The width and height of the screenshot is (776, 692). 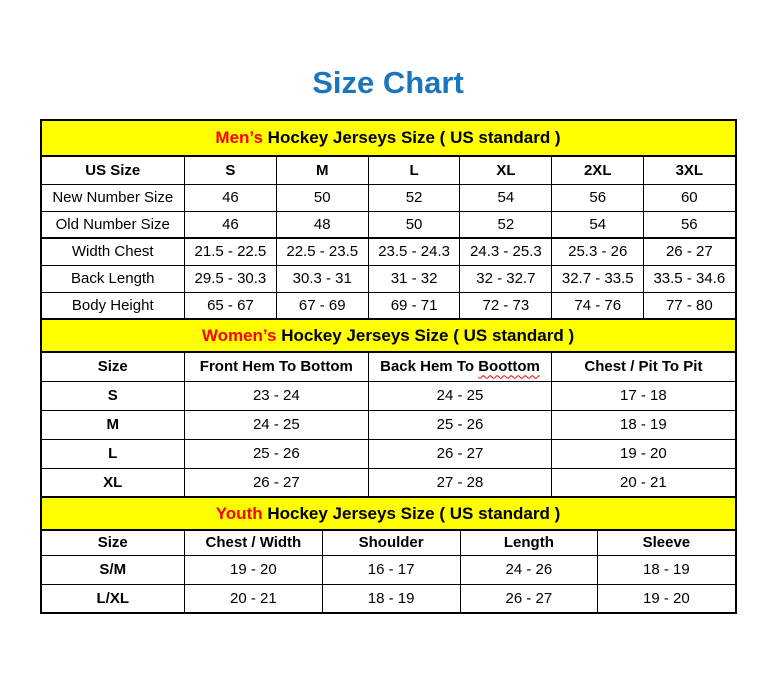 I want to click on column-header: L, so click(x=414, y=170).